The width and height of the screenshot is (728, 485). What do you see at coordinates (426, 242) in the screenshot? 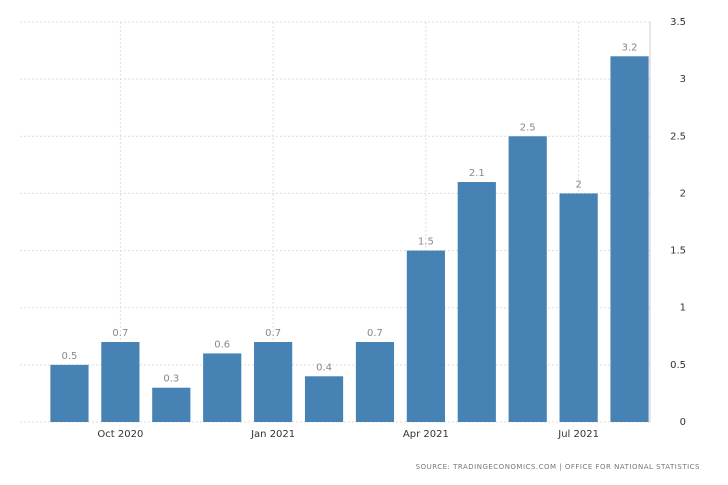
I see `value-label: 1.5` at bounding box center [426, 242].